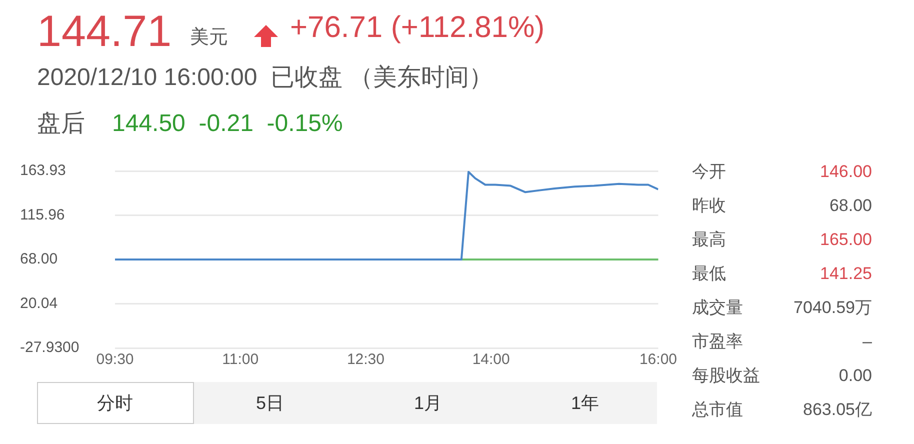  I want to click on text: 总市值, so click(717, 409).